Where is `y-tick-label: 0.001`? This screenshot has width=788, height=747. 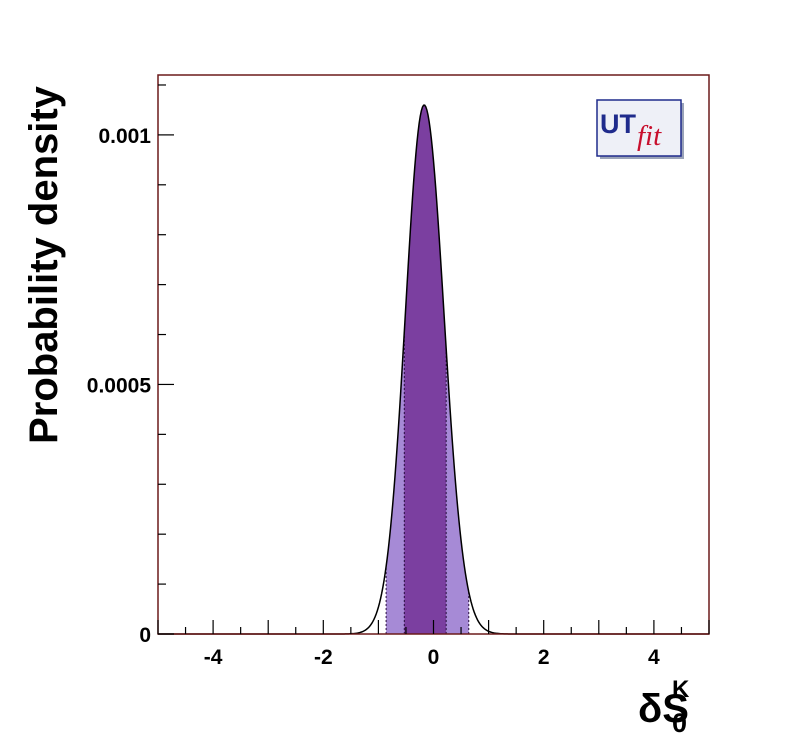 y-tick-label: 0.001 is located at coordinates (124, 136).